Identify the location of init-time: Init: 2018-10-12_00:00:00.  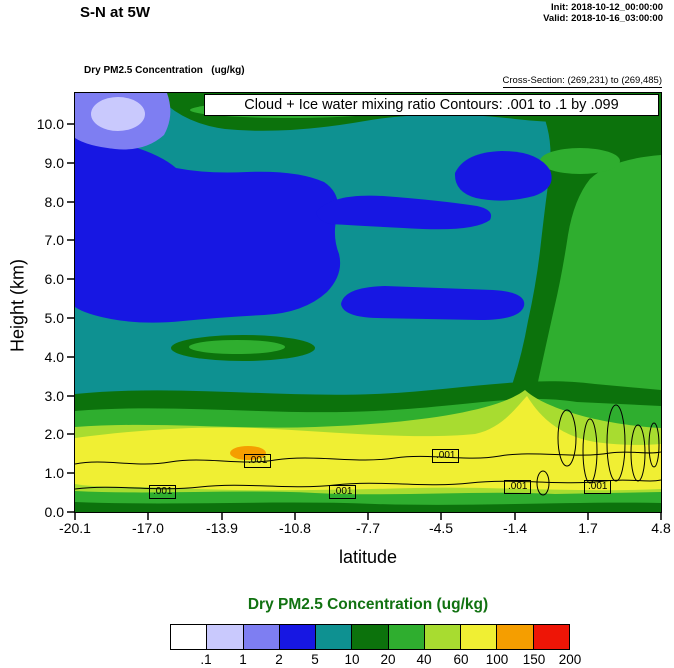
(607, 7).